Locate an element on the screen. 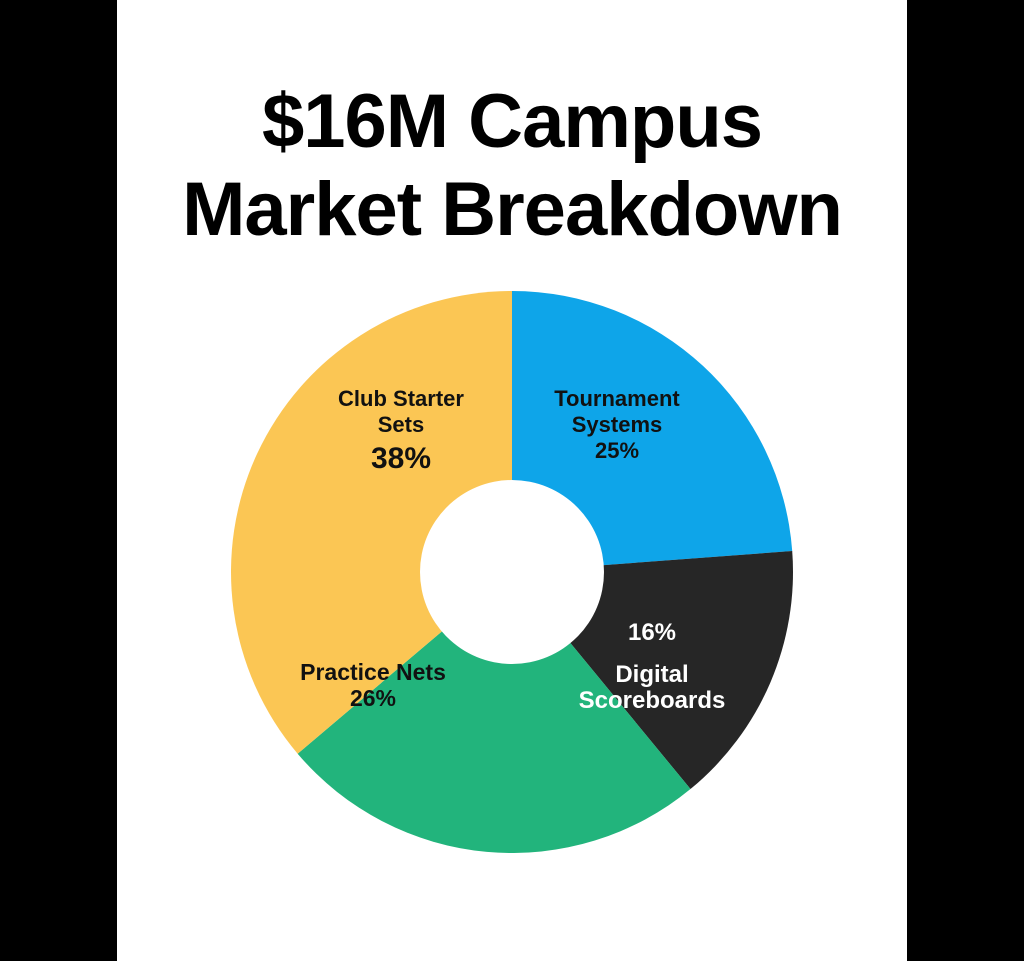  slice-club-starter-sets is located at coordinates (371, 522).